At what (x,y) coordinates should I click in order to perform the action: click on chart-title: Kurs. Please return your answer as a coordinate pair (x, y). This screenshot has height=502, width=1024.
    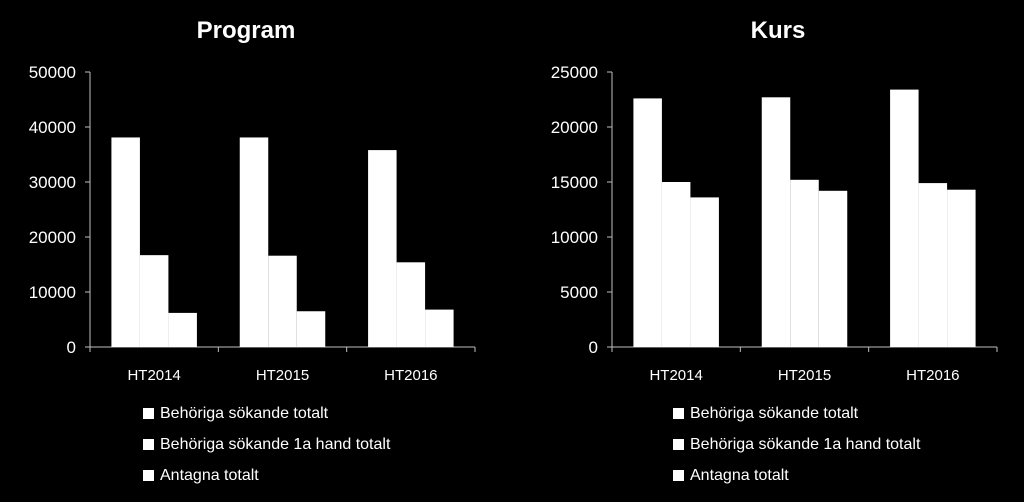
    Looking at the image, I should click on (778, 30).